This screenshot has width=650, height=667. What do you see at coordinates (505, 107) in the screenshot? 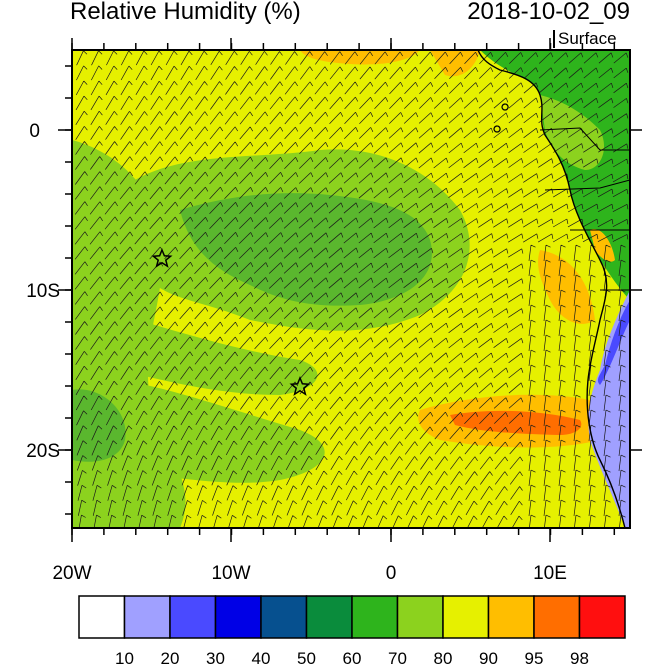
I see `island-bioko` at bounding box center [505, 107].